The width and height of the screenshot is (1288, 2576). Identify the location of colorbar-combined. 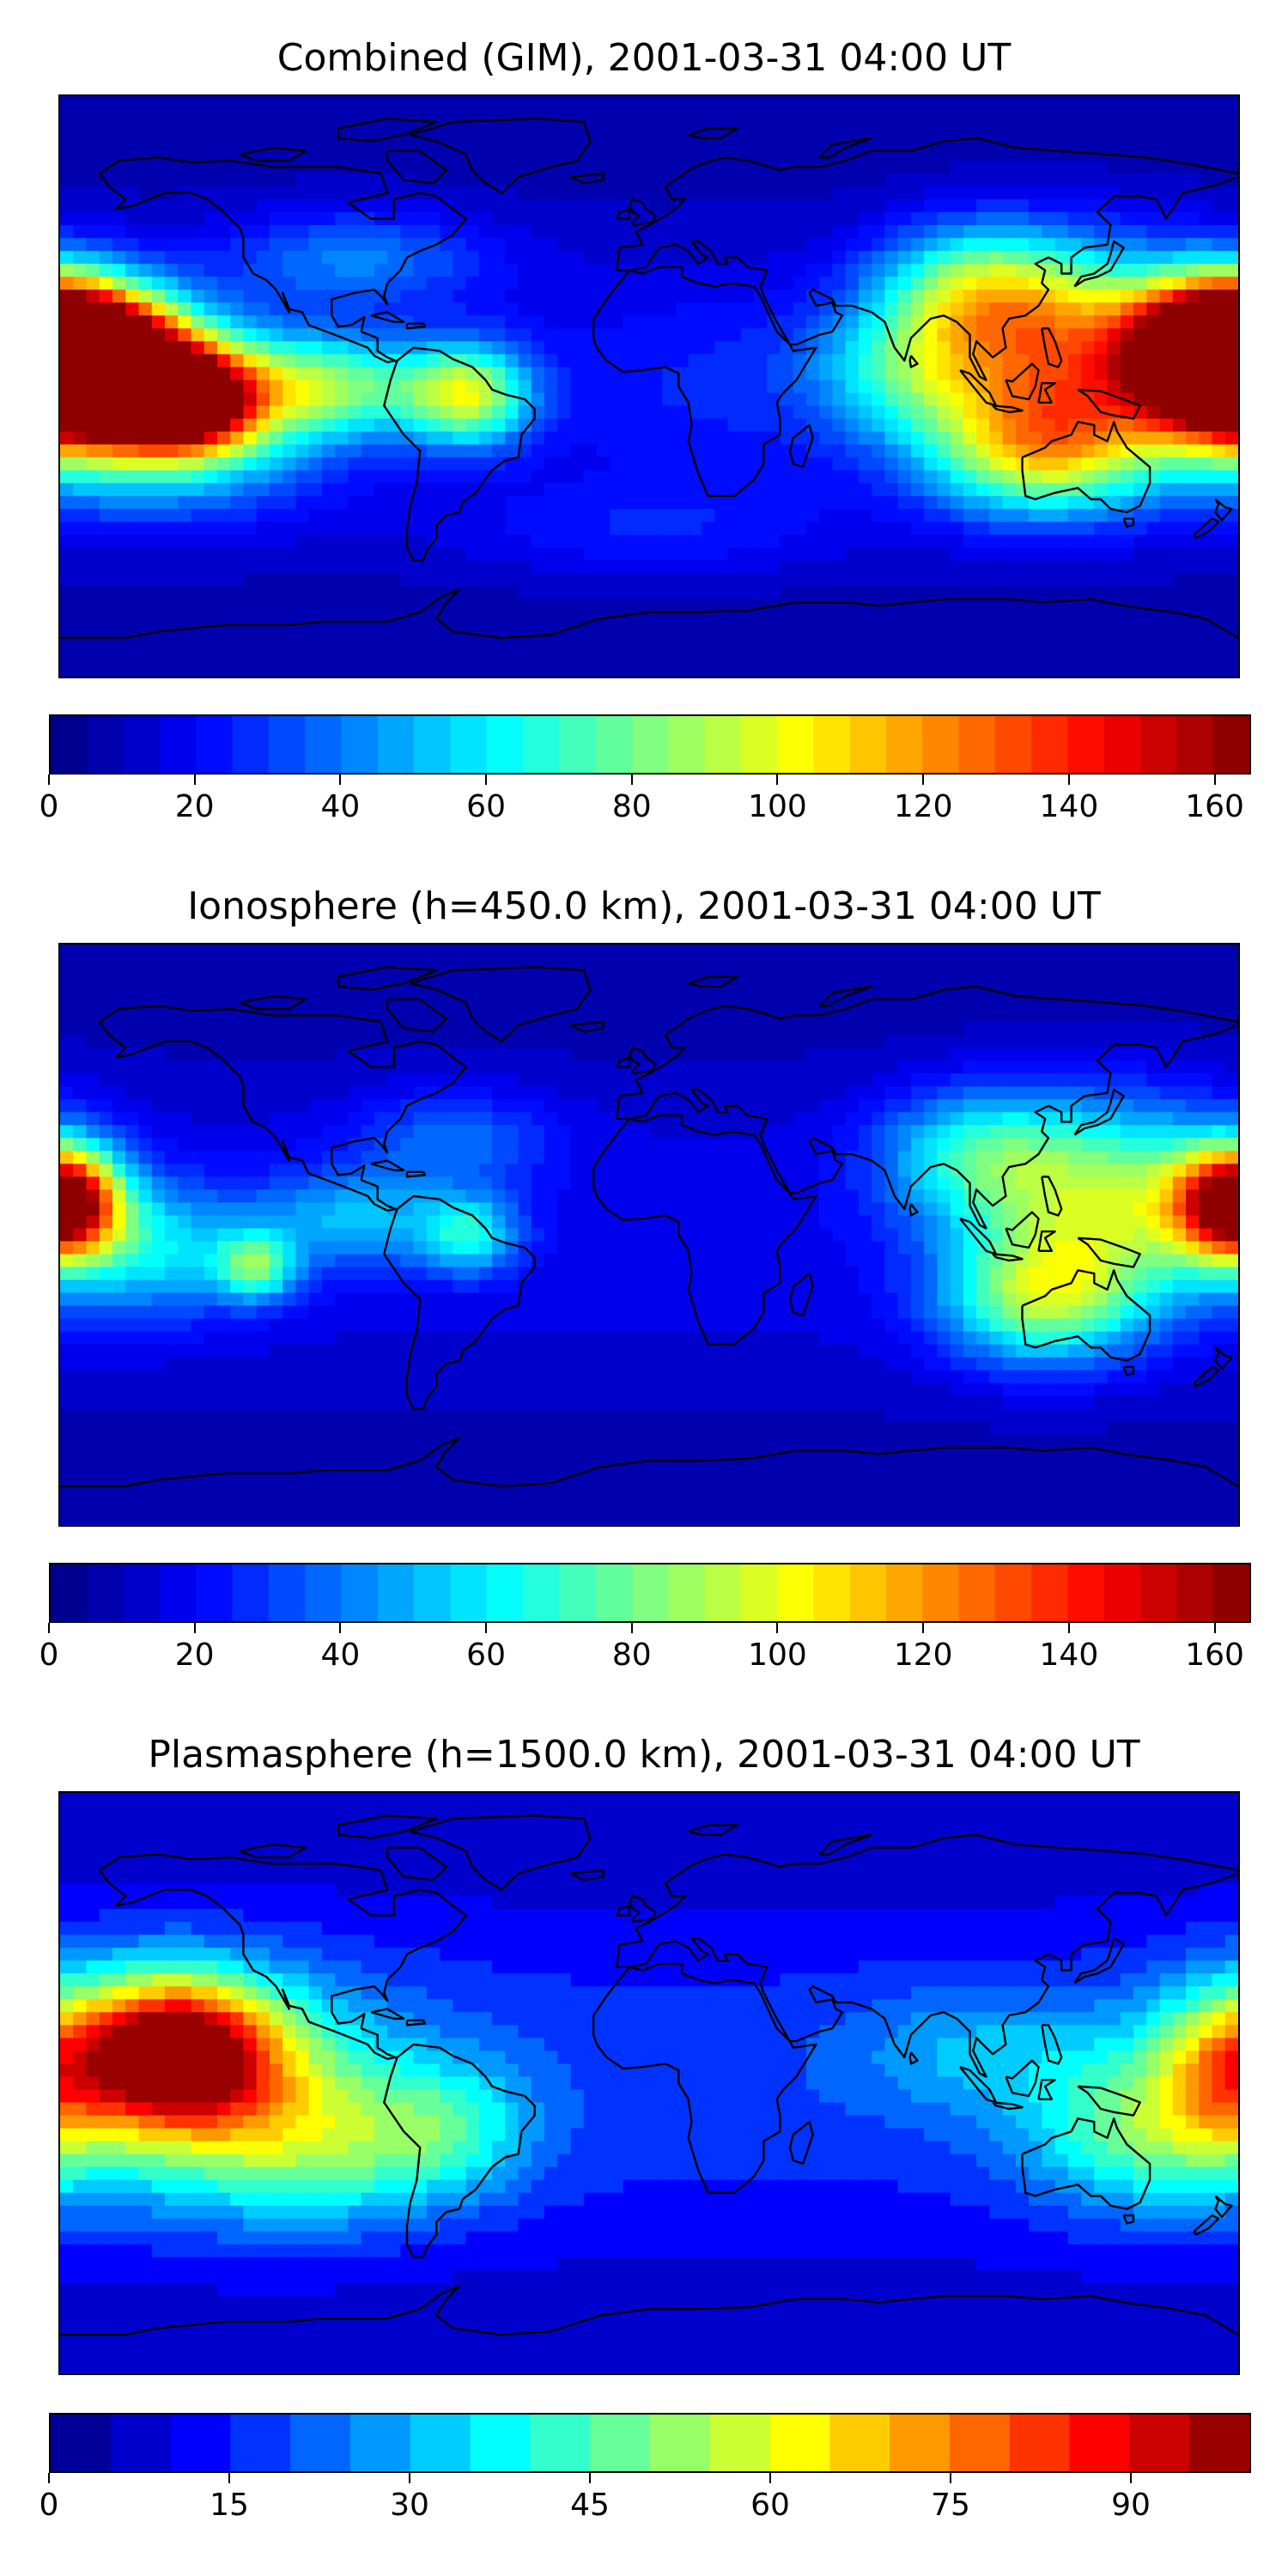
(650, 744).